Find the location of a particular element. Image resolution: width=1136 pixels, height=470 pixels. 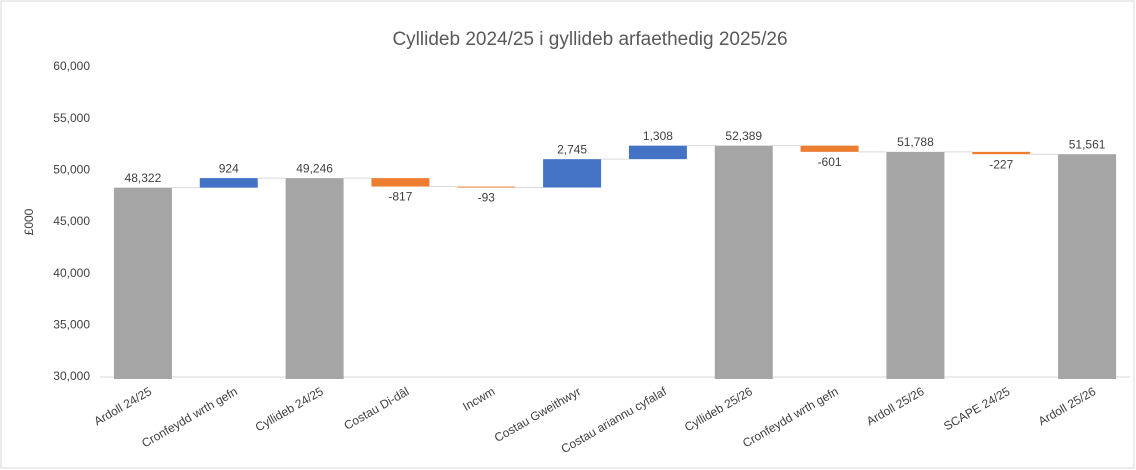

data-label: -601 is located at coordinates (830, 162).